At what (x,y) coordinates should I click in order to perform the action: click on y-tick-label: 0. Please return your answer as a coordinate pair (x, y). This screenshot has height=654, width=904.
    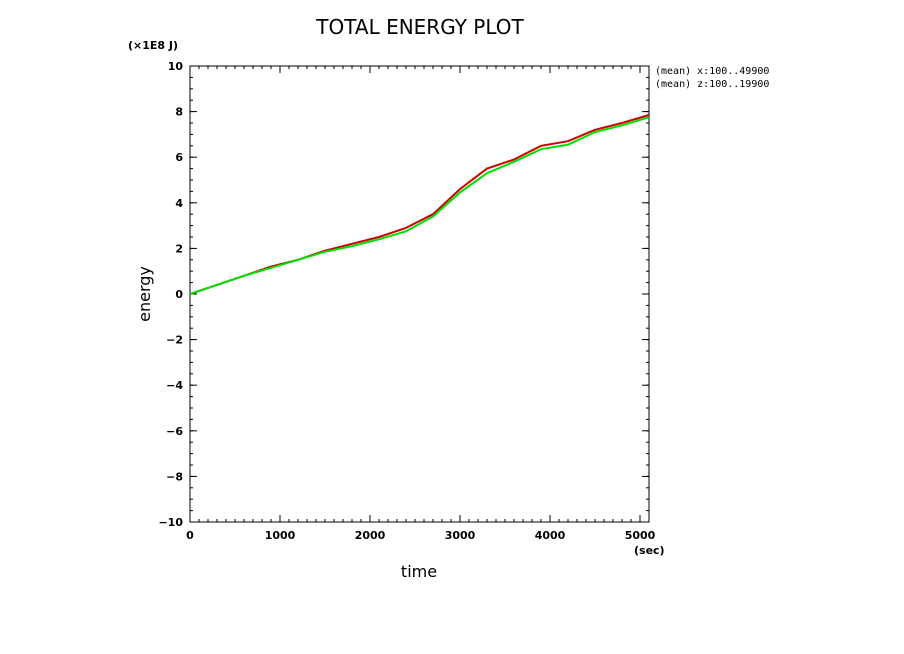
    Looking at the image, I should click on (179, 294).